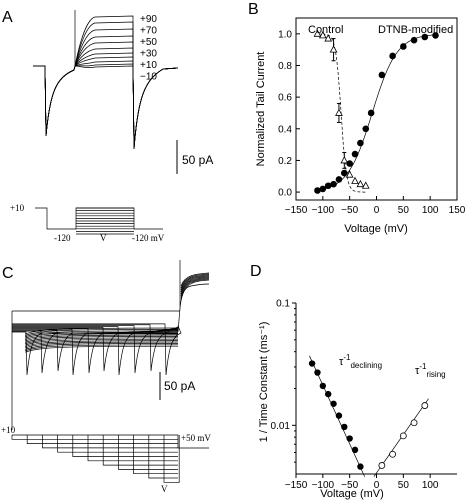 Image resolution: width=475 pixels, height=500 pixels. Describe the element at coordinates (285, 34) in the screenshot. I see `y-tick-label: 1.0` at that location.